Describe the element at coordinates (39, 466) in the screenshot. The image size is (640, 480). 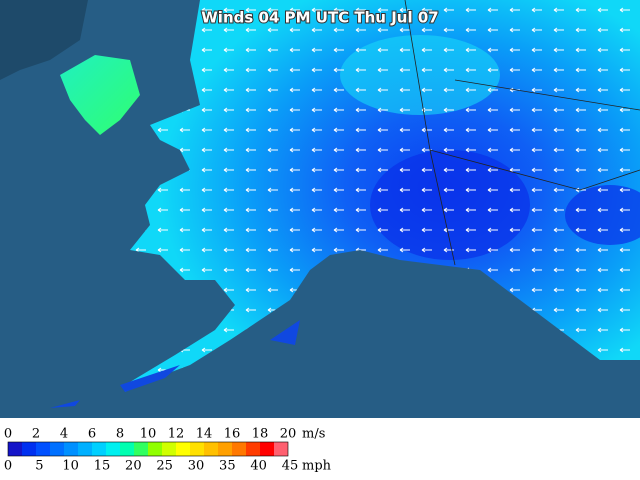
I see `mph-tick-label: 5` at that location.